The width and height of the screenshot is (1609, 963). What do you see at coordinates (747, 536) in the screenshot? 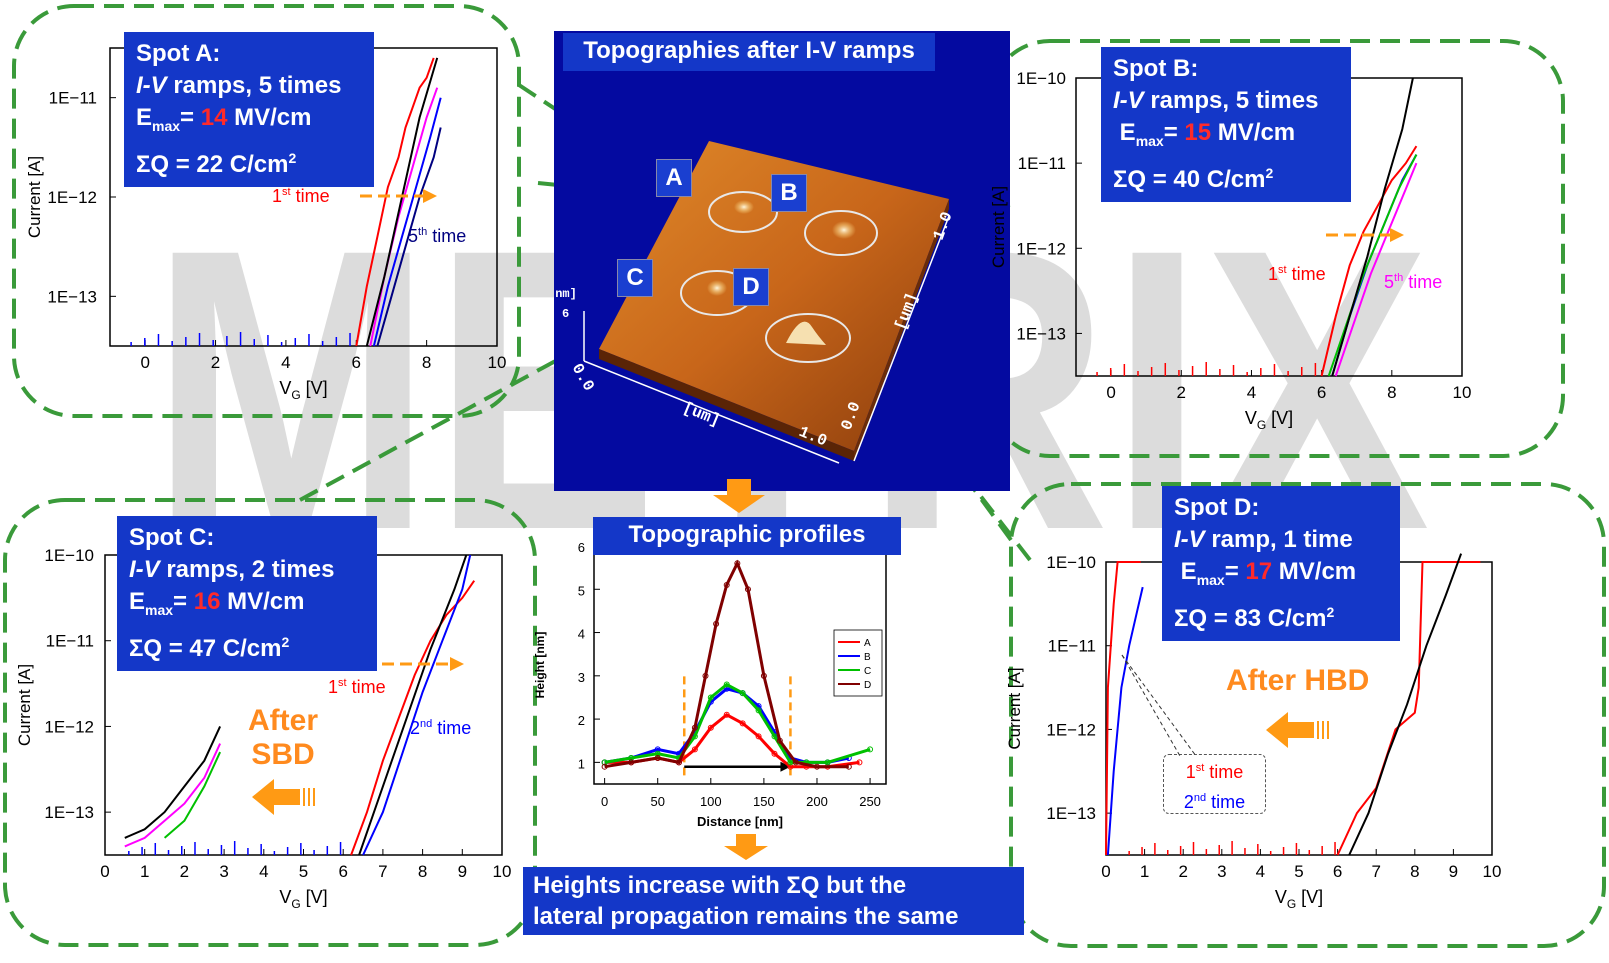
I see `profiles-title: Topographic profiles` at bounding box center [747, 536].